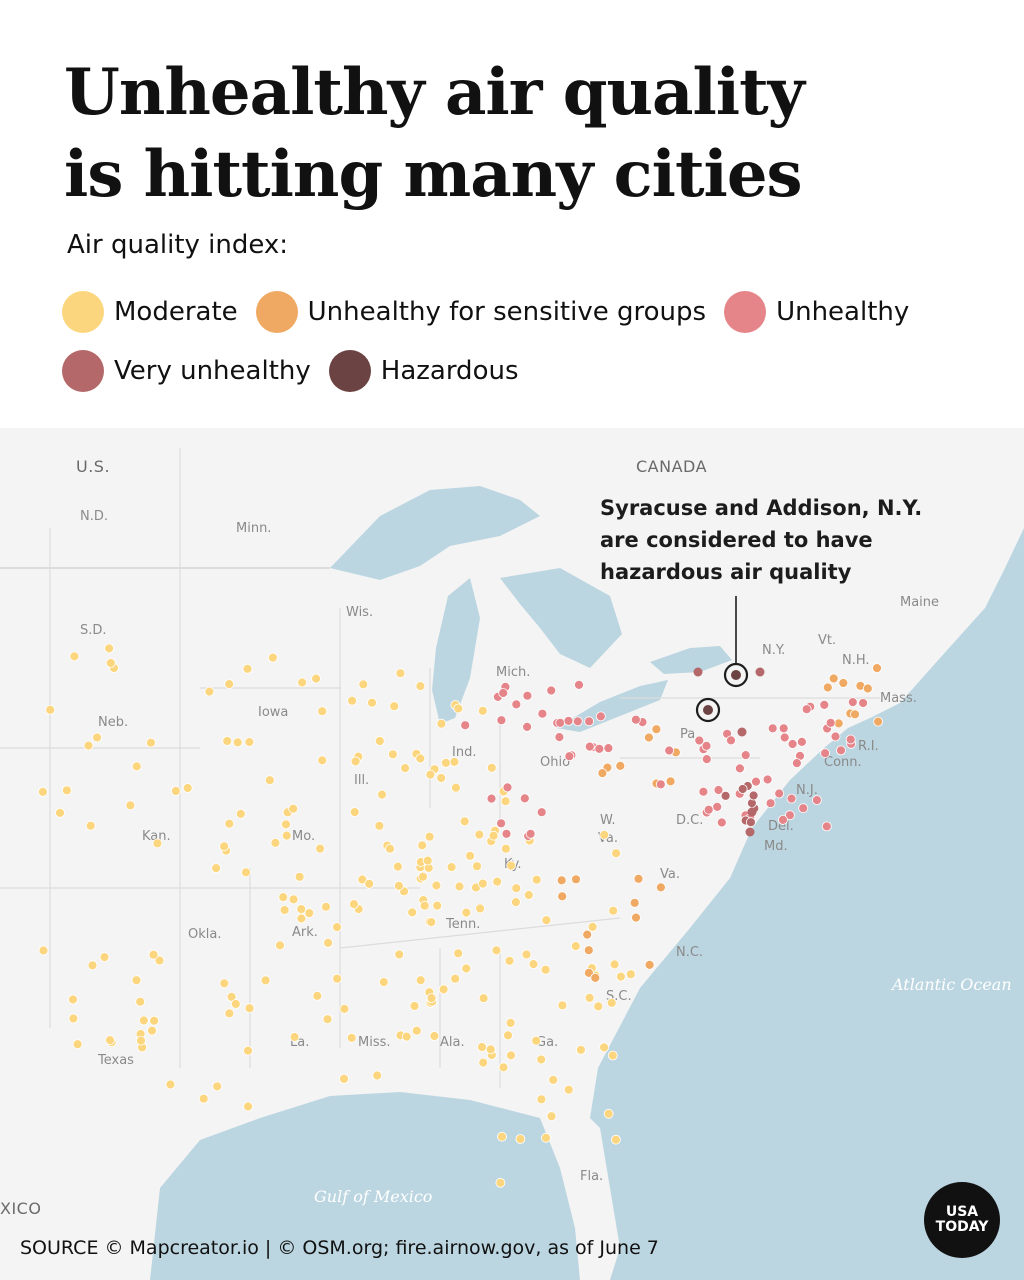  I want to click on label-ny: N.Y., so click(773, 650).